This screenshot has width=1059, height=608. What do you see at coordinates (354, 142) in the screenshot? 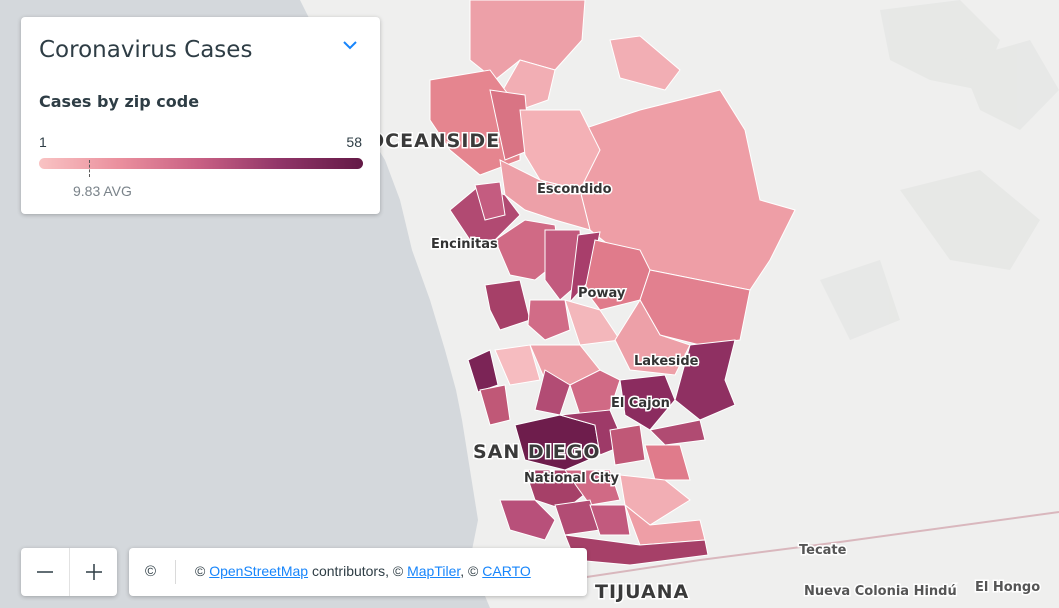
I see `range-max-label: 58` at bounding box center [354, 142].